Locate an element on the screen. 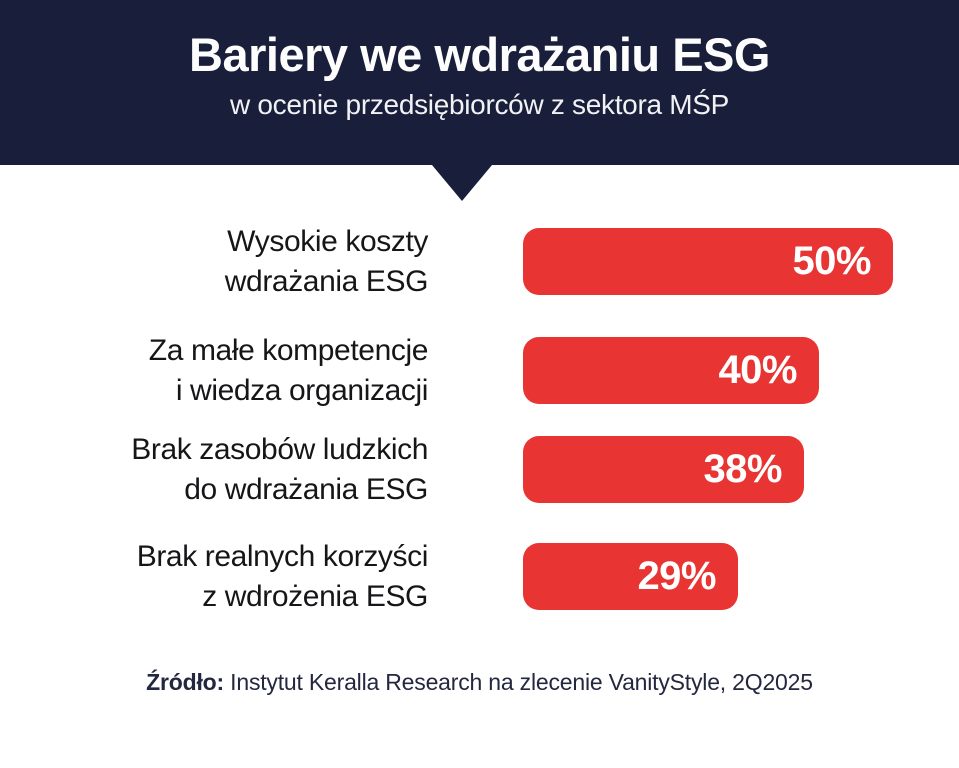 The image size is (959, 768). header-pointer-triangle is located at coordinates (462, 183).